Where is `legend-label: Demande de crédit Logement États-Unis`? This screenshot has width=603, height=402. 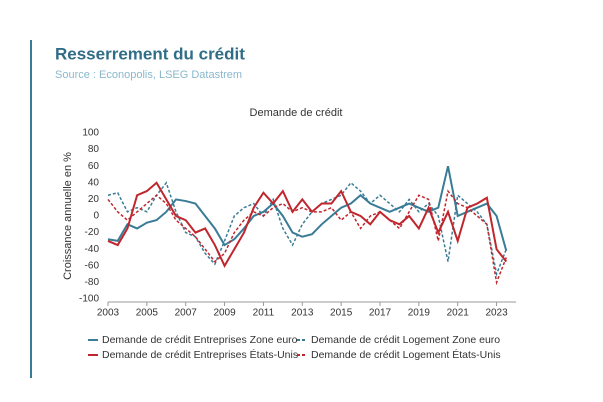 legend-label: Demande de crédit Logement États-Unis is located at coordinates (406, 354).